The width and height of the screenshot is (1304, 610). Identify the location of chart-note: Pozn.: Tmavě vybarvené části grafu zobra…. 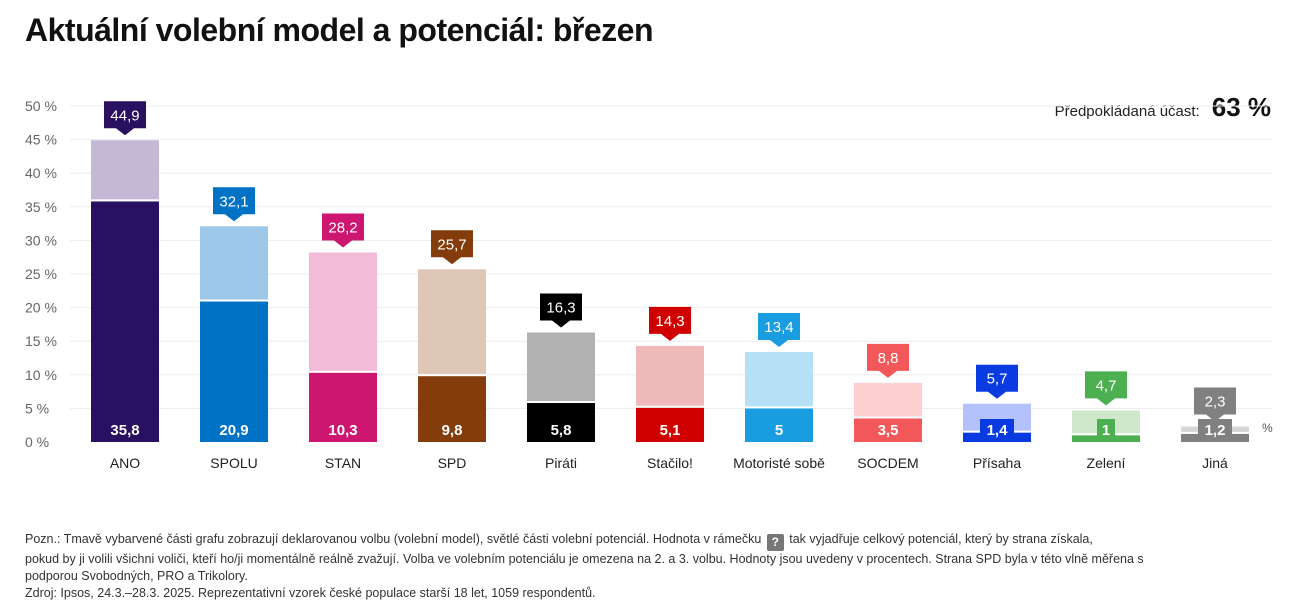
(650, 566).